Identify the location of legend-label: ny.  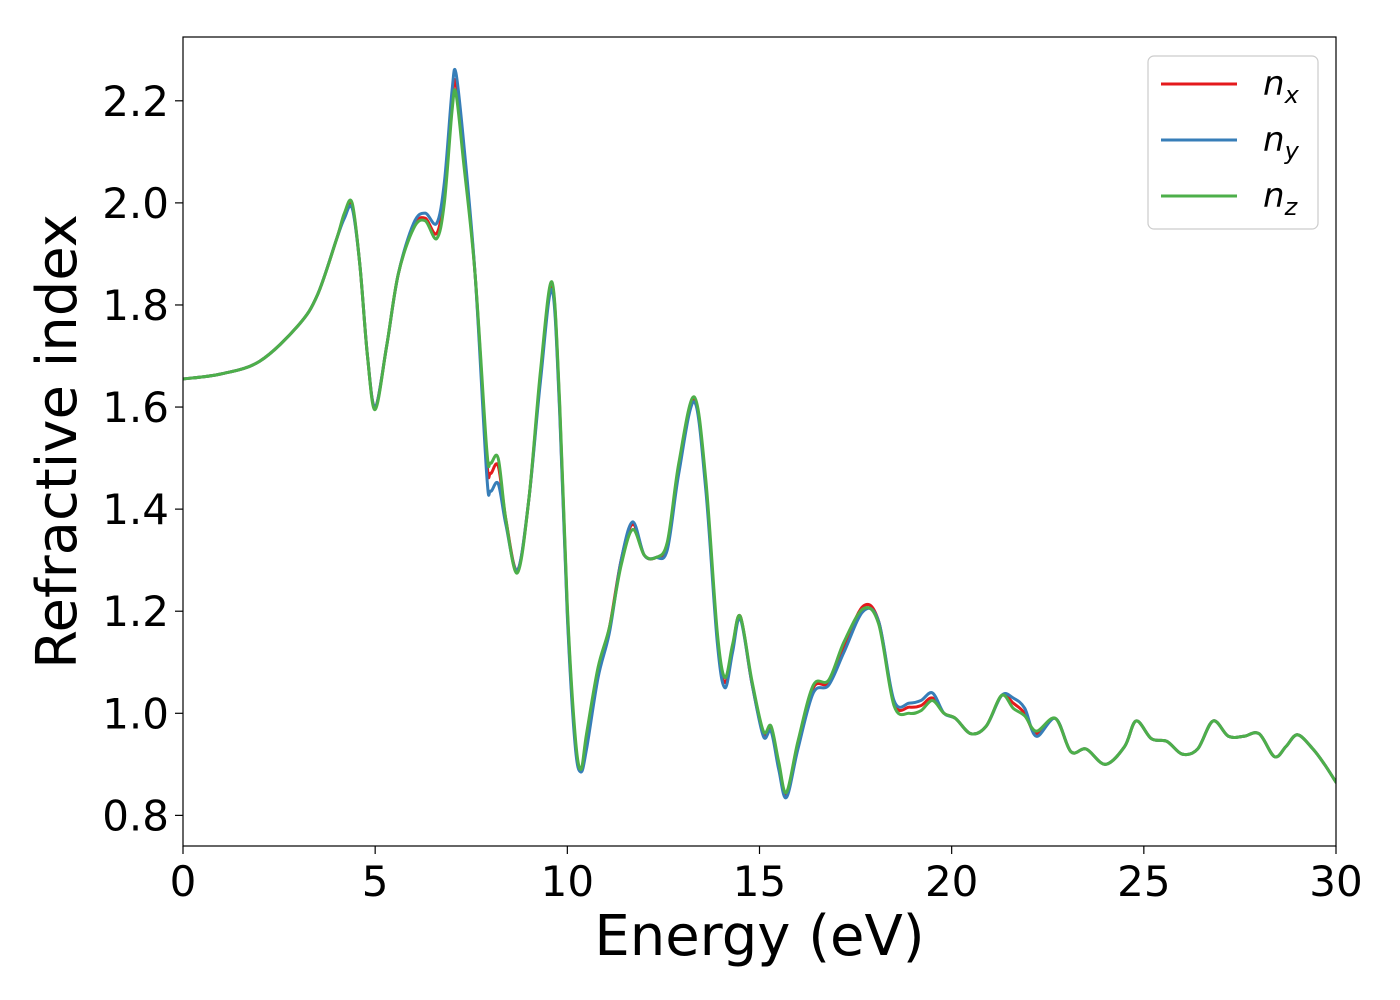
(1281, 142).